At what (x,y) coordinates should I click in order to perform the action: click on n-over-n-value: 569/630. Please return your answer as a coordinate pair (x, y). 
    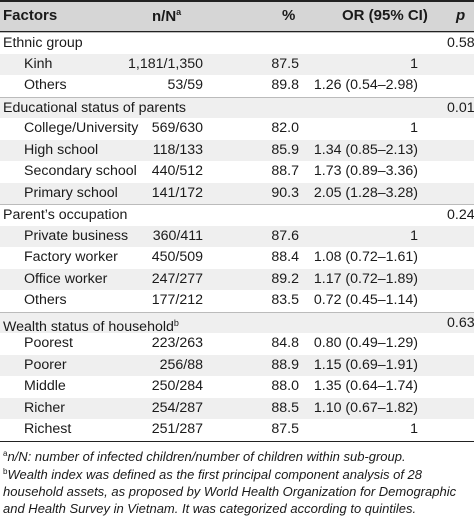
    Looking at the image, I should click on (177, 128).